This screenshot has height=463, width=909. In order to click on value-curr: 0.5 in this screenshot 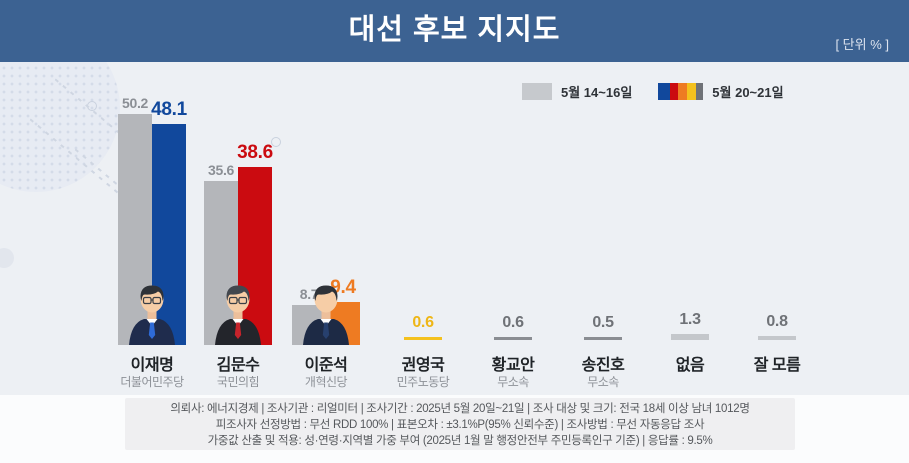, I will do `click(603, 322)`.